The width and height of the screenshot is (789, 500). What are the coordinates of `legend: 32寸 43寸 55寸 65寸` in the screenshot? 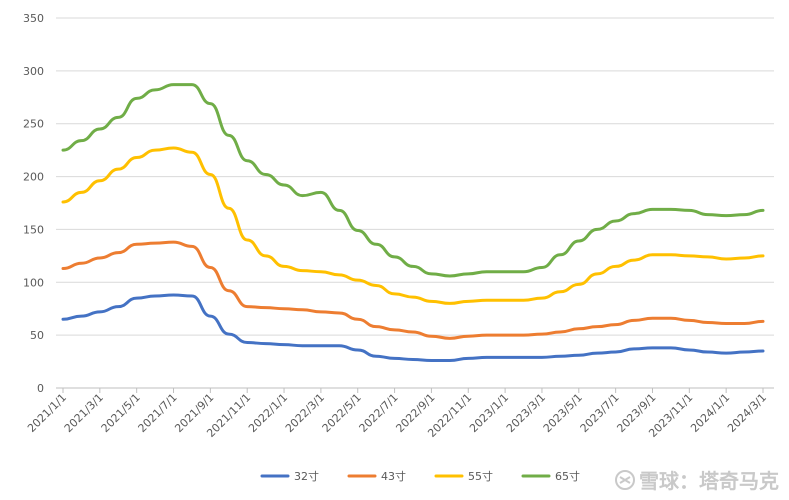 It's located at (420, 476).